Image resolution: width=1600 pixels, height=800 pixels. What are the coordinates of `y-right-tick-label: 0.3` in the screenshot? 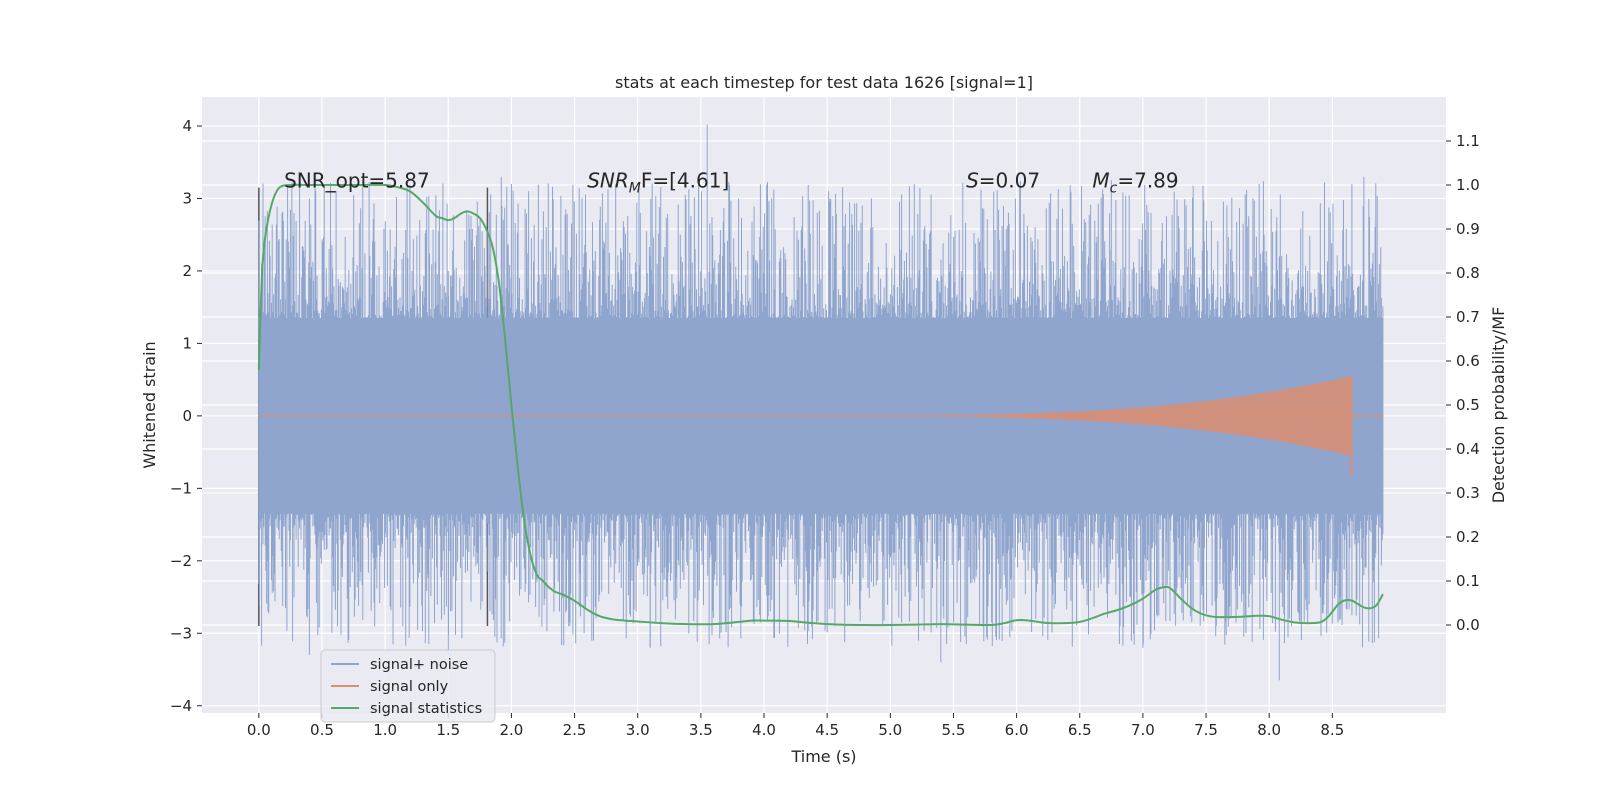 It's located at (1468, 493).